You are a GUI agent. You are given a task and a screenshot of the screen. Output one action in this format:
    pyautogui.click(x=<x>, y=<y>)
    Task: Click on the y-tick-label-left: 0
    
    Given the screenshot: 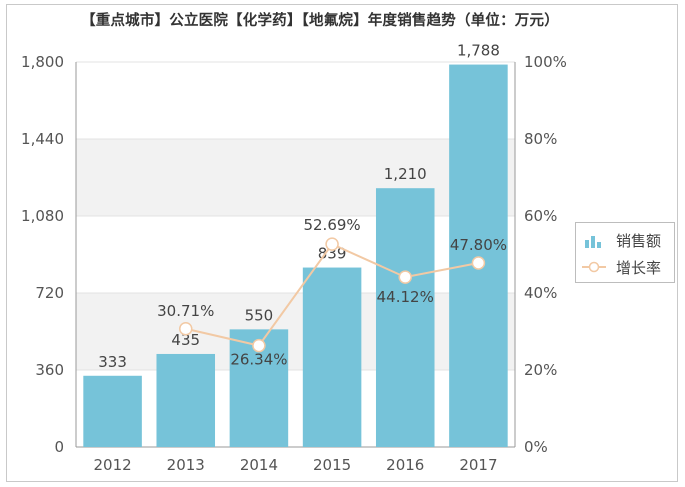 What is the action you would take?
    pyautogui.click(x=59, y=447)
    